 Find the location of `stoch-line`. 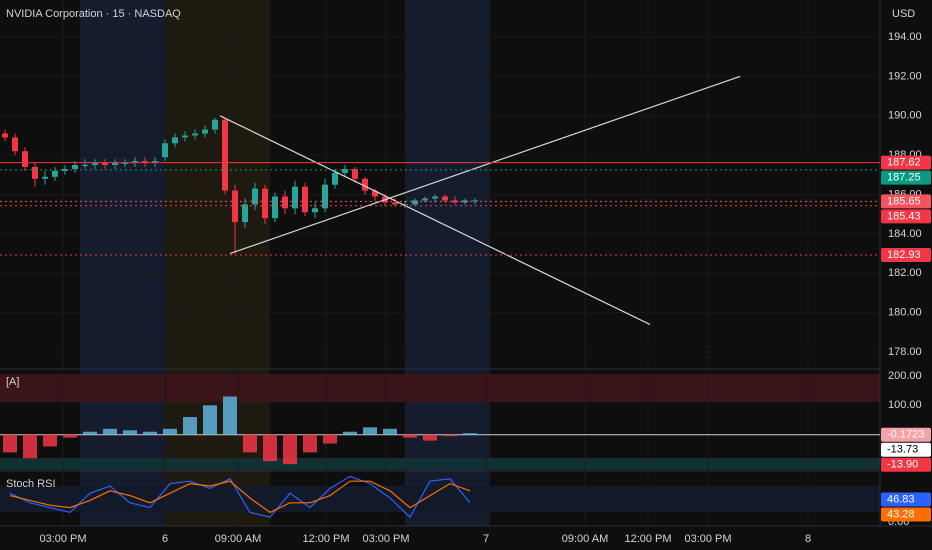

stoch-line is located at coordinates (240, 497).